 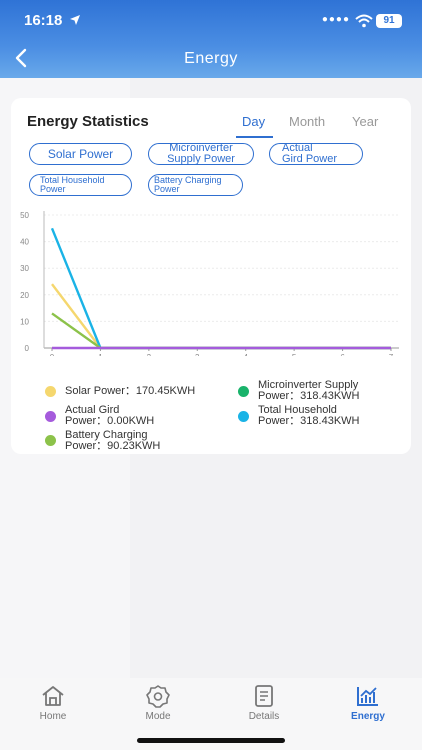 I want to click on tab-year: Year, so click(x=365, y=121).